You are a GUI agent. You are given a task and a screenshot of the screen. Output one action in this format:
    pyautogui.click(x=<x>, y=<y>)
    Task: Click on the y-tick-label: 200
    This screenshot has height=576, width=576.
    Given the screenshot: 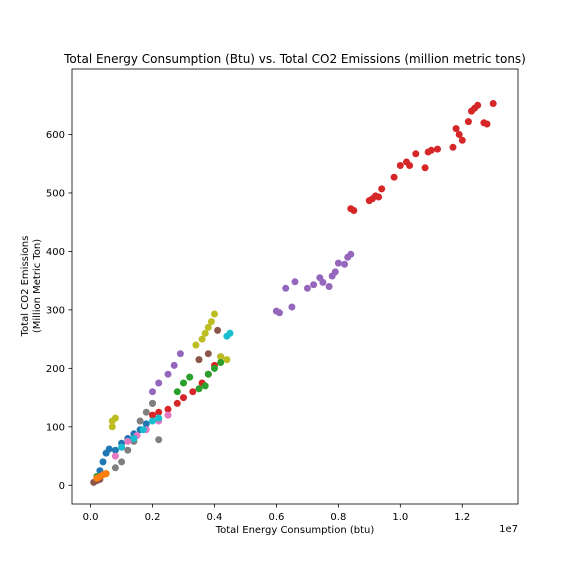 What is the action you would take?
    pyautogui.click(x=55, y=369)
    